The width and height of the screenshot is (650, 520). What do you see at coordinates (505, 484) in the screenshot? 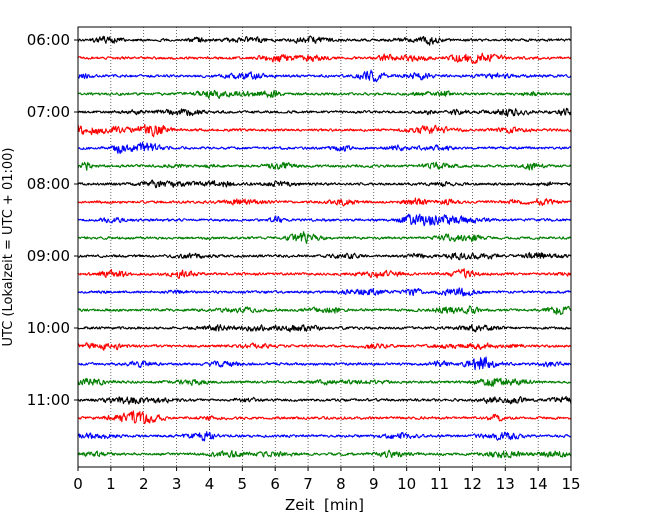
I see `x-tick-label: 13` at bounding box center [505, 484].